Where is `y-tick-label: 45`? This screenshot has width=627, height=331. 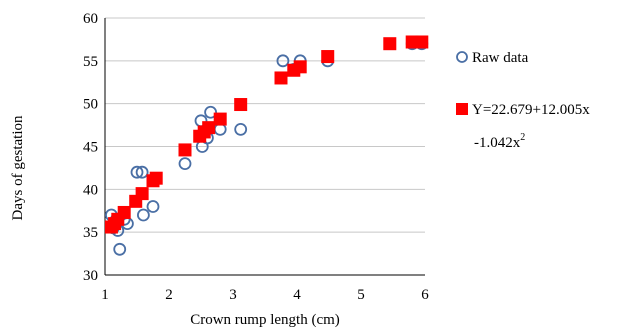 y-tick-label: 45 is located at coordinates (90, 148).